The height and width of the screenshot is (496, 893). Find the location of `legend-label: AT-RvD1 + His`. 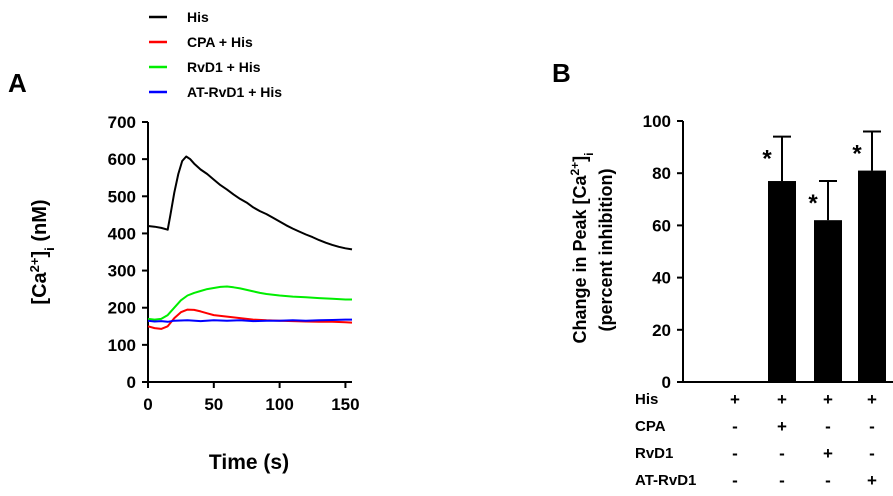

legend-label: AT-RvD1 + His is located at coordinates (234, 92).